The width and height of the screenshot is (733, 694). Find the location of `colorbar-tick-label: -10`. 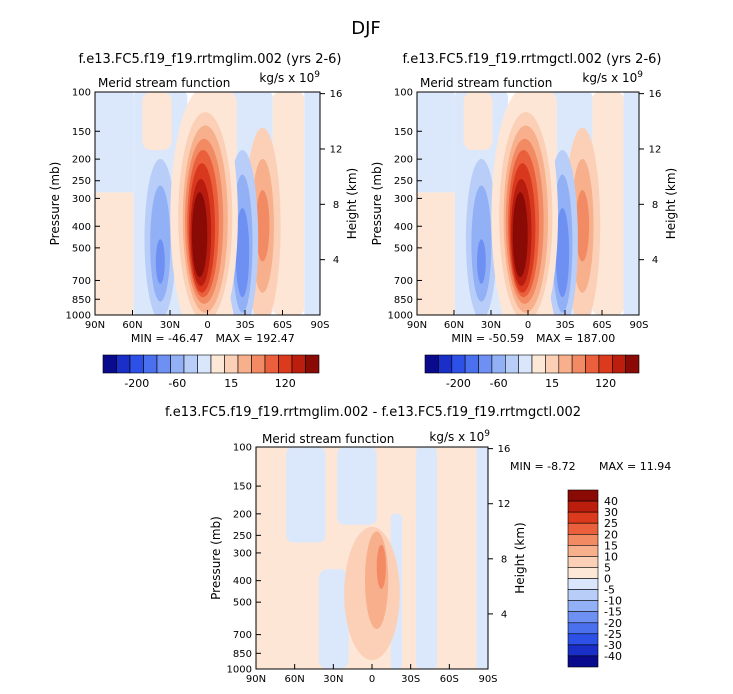

colorbar-tick-label: -10 is located at coordinates (613, 601).